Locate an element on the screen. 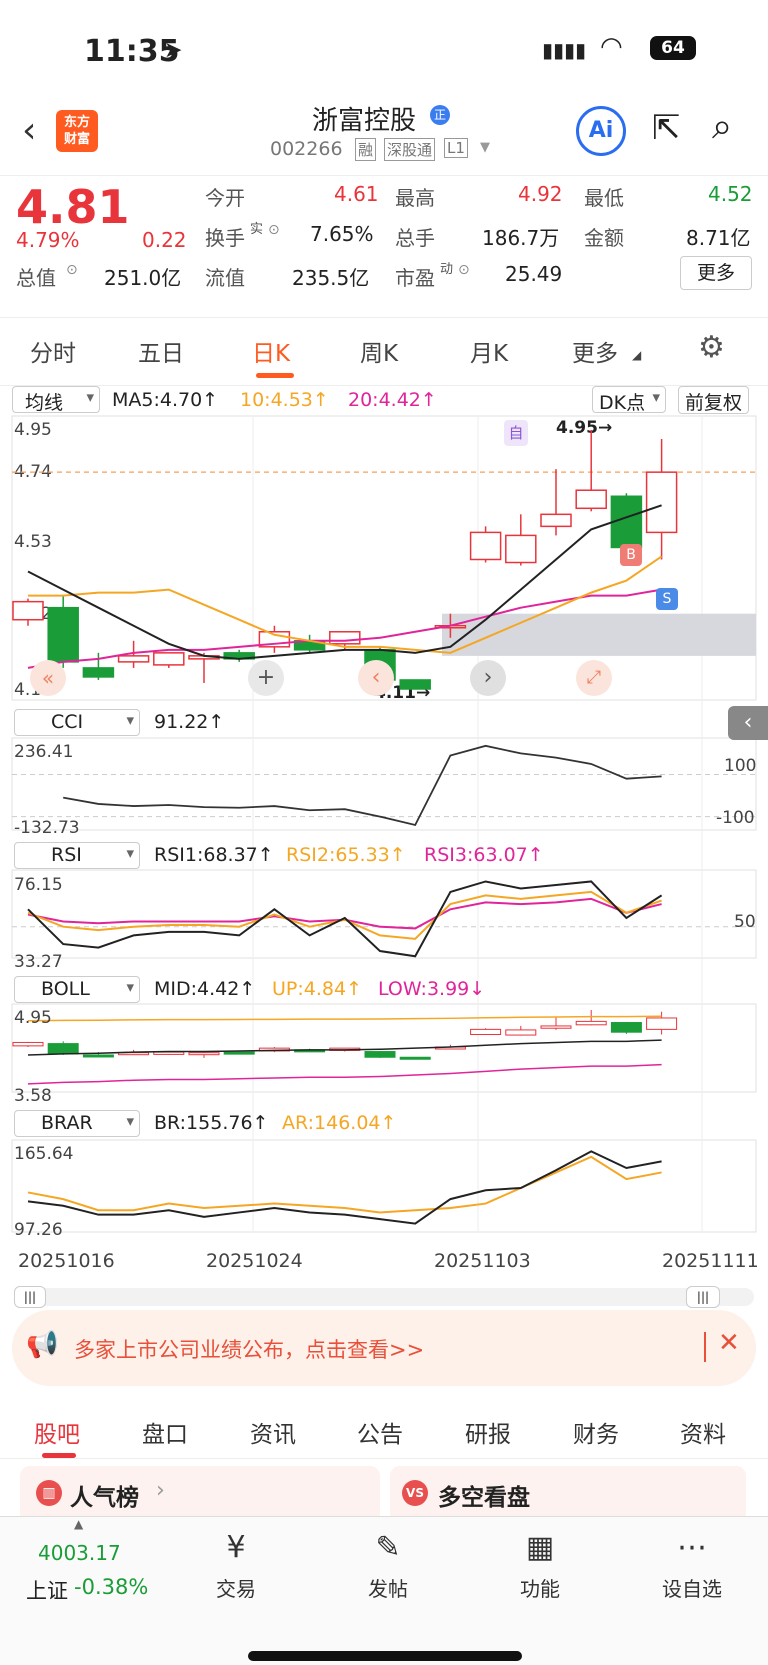  boll-low: LOW:3.99↓ is located at coordinates (432, 989).